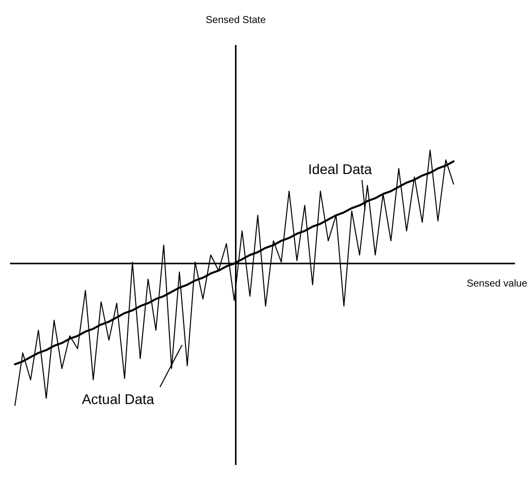 Image resolution: width=529 pixels, height=488 pixels. What do you see at coordinates (340, 169) in the screenshot?
I see `annotation: Ideal Data` at bounding box center [340, 169].